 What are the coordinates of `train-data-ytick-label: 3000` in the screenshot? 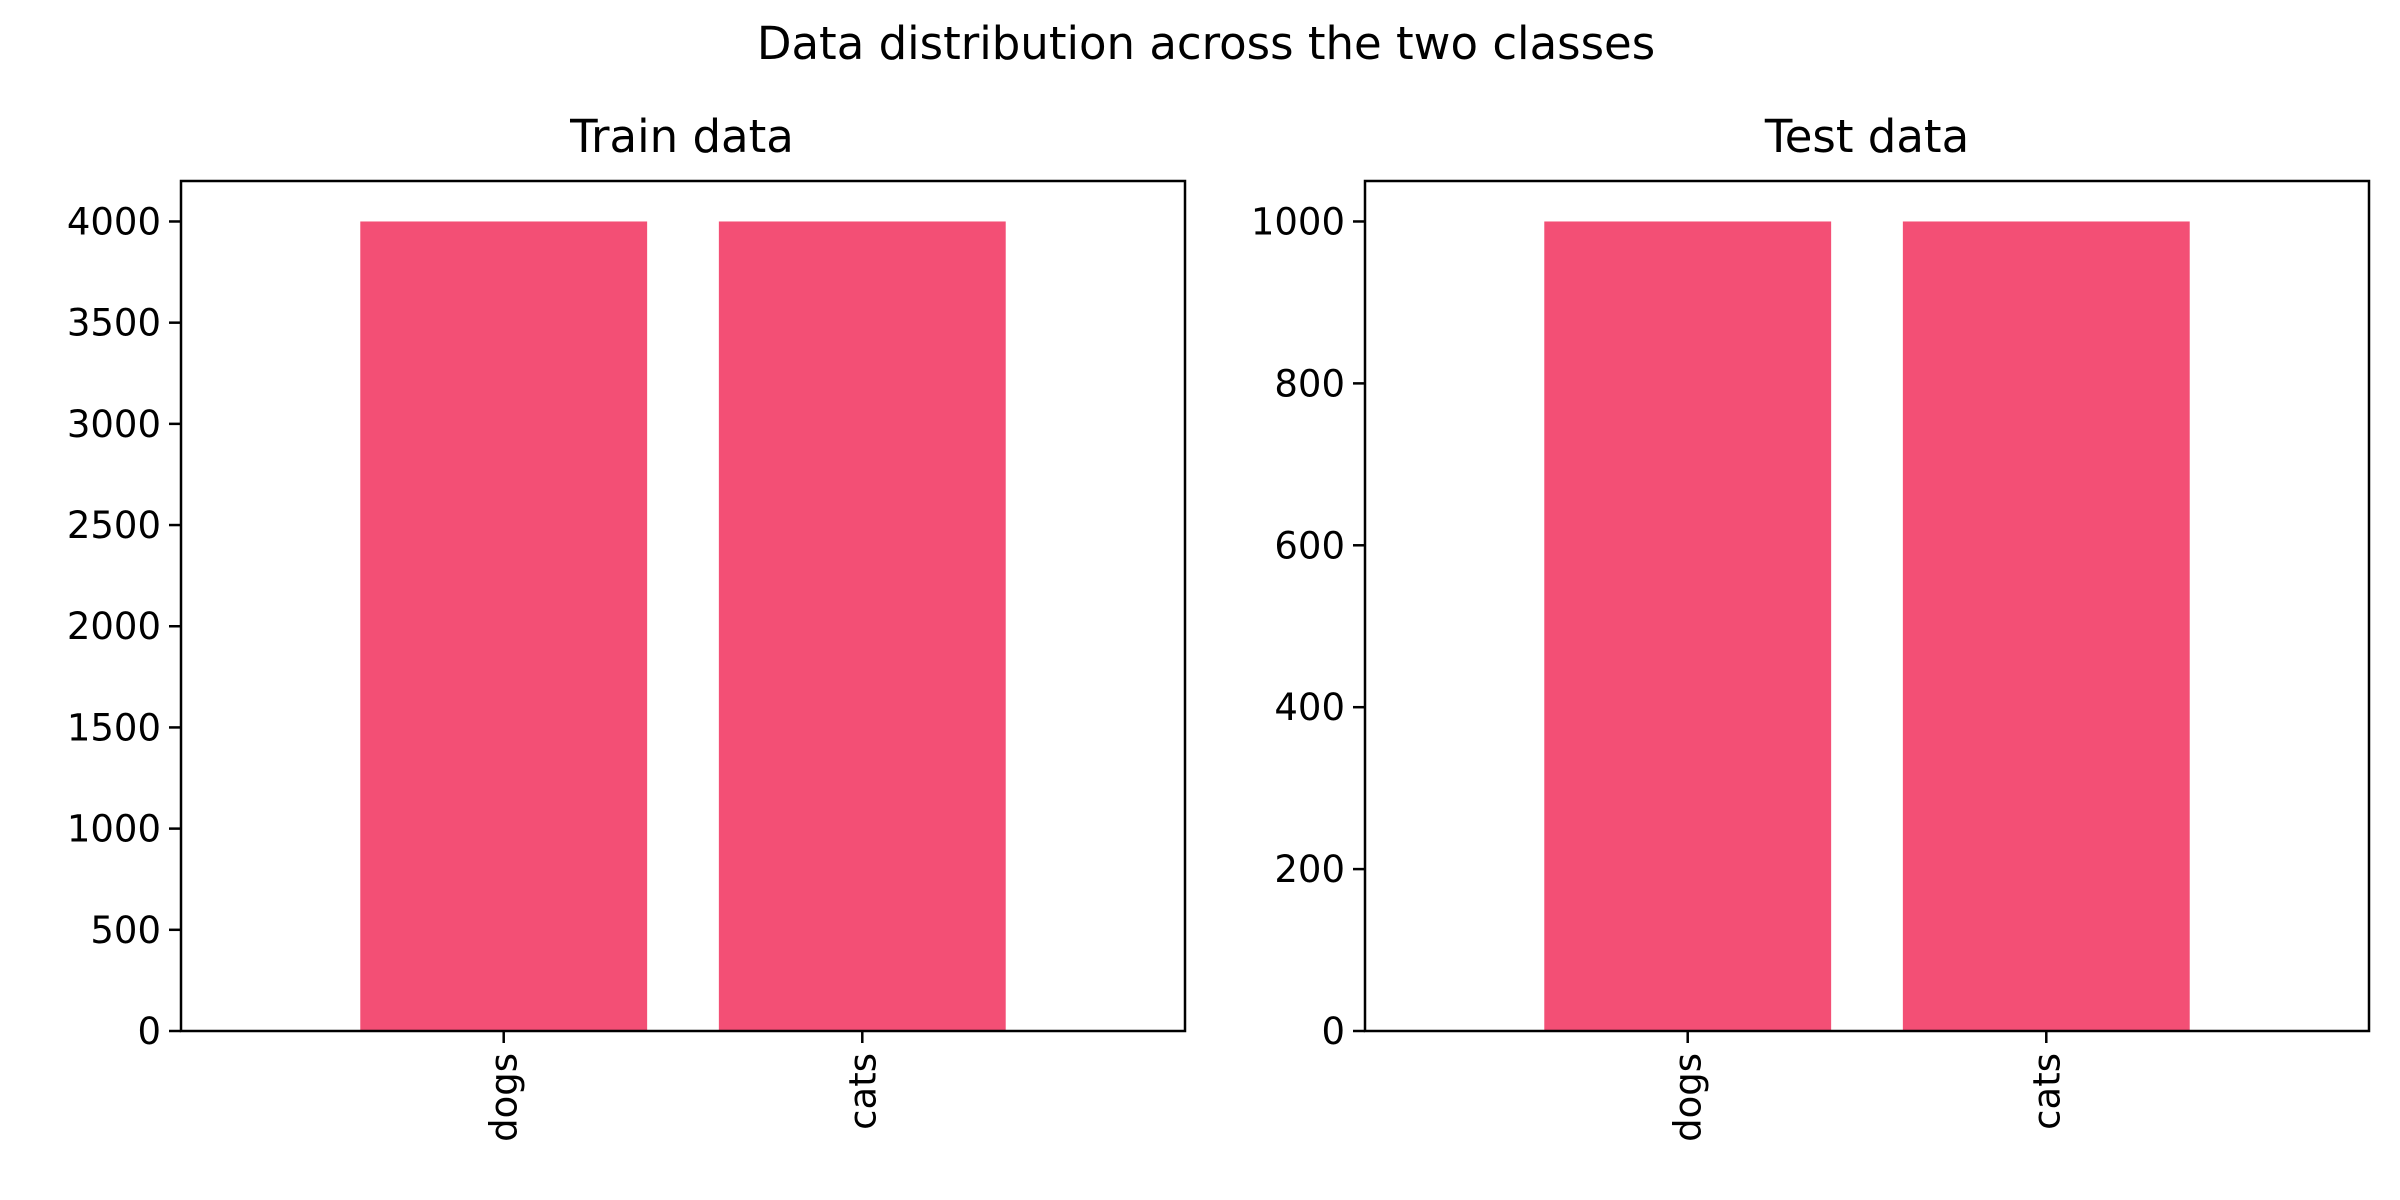 It's located at (114, 424).